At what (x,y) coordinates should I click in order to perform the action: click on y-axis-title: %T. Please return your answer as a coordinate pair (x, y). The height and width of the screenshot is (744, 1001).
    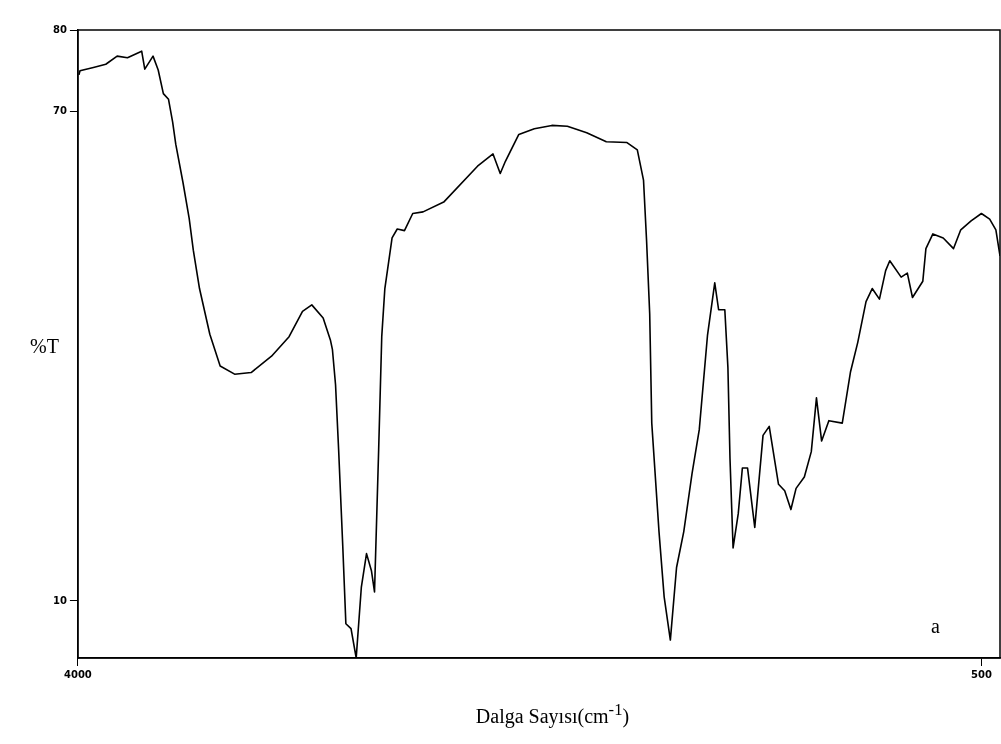
    Looking at the image, I should click on (44, 346).